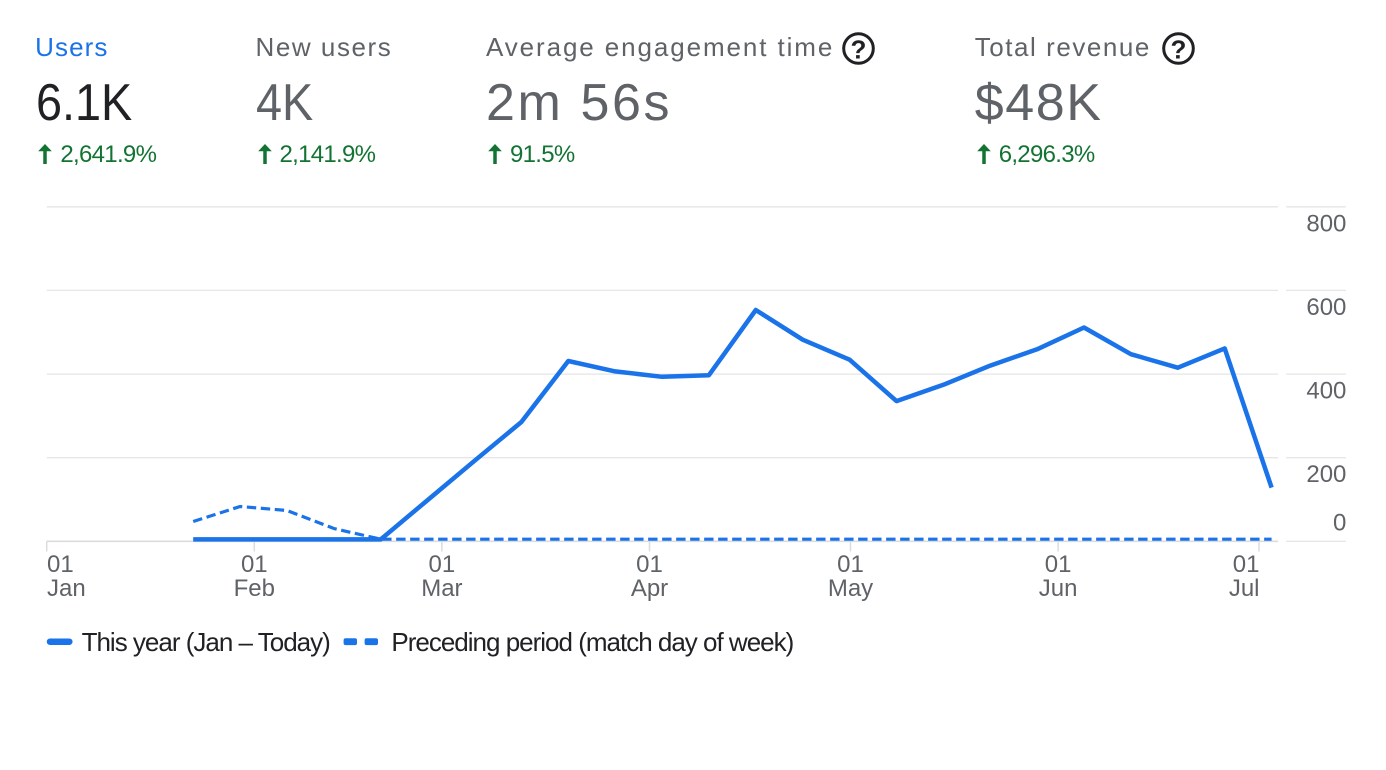 This screenshot has width=1386, height=770. Describe the element at coordinates (1326, 223) in the screenshot. I see `svg-text: 800` at that location.